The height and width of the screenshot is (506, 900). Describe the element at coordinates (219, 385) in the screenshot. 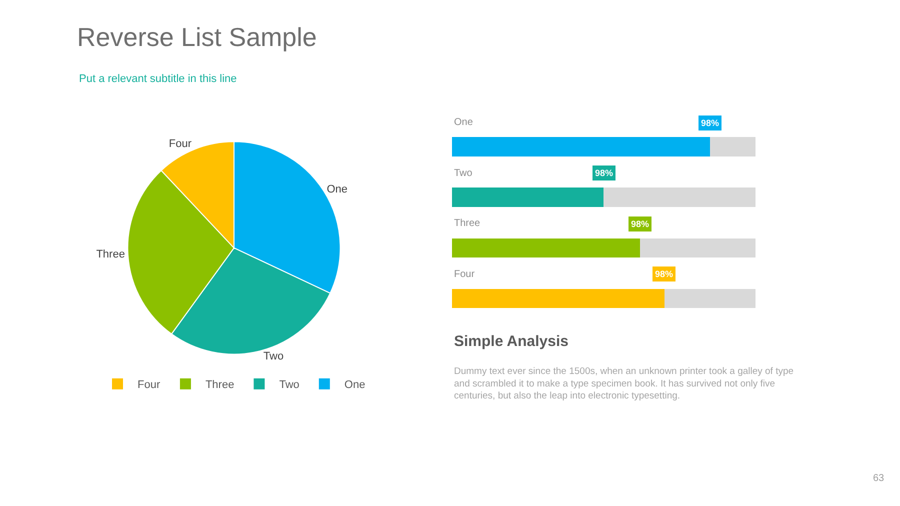

I see `legend-label: Three` at that location.